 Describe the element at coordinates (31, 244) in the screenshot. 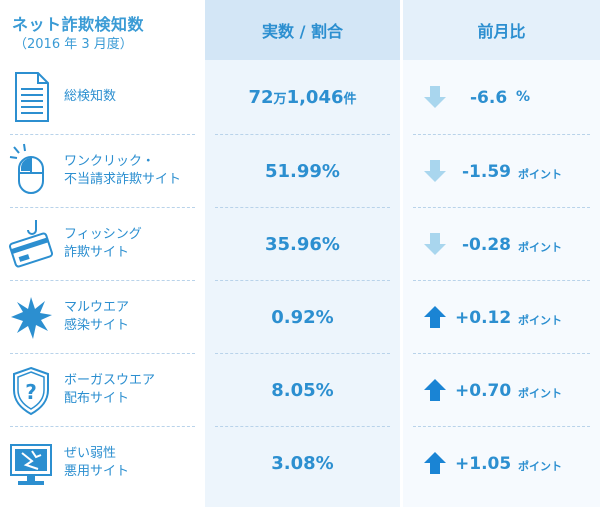

I see `hooked-card-icon` at that location.